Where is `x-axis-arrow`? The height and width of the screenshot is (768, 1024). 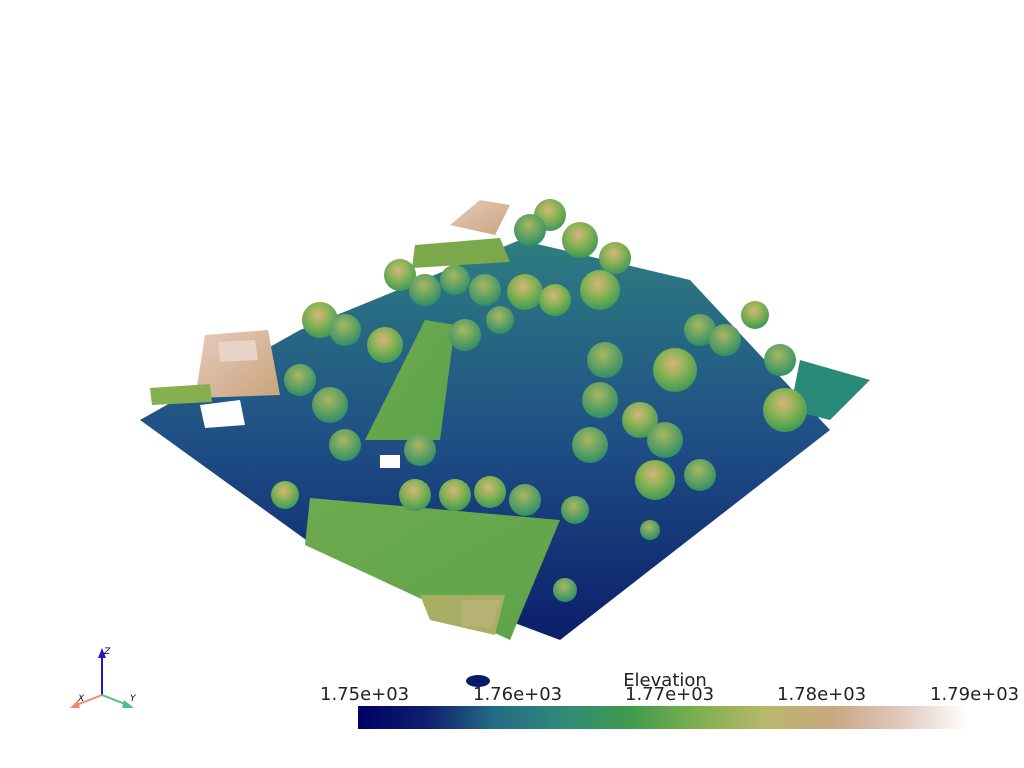
x-axis-arrow is located at coordinates (75, 704).